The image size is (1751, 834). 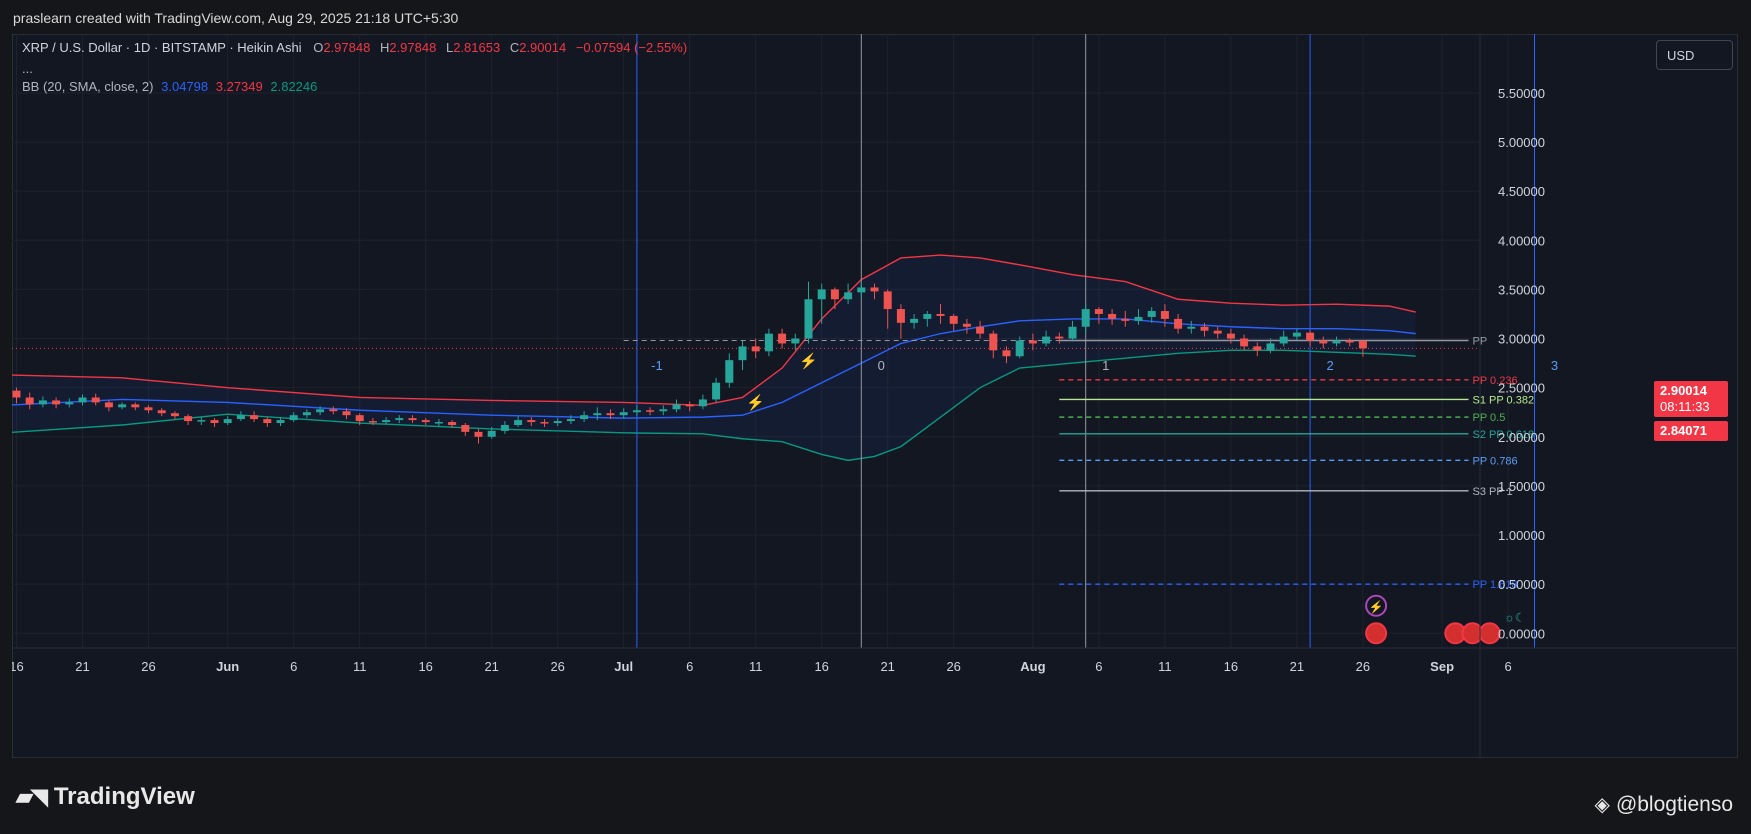 I want to click on currency-button: USD, so click(x=1694, y=55).